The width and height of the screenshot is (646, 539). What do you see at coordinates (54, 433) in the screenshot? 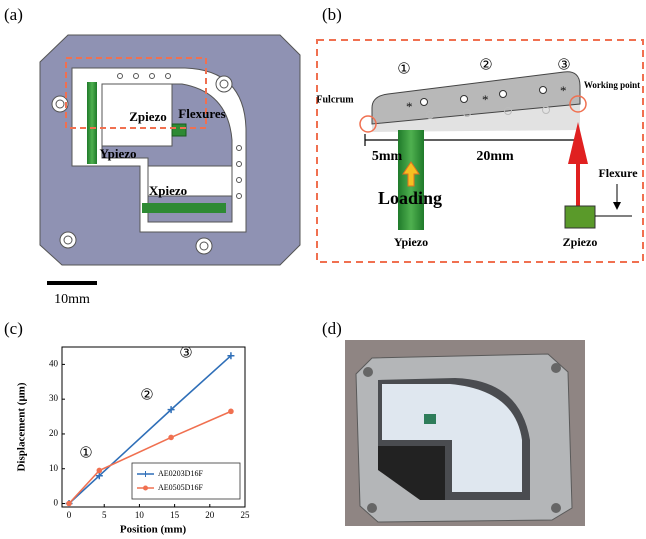
I see `y-tick-label: 20` at bounding box center [54, 433].